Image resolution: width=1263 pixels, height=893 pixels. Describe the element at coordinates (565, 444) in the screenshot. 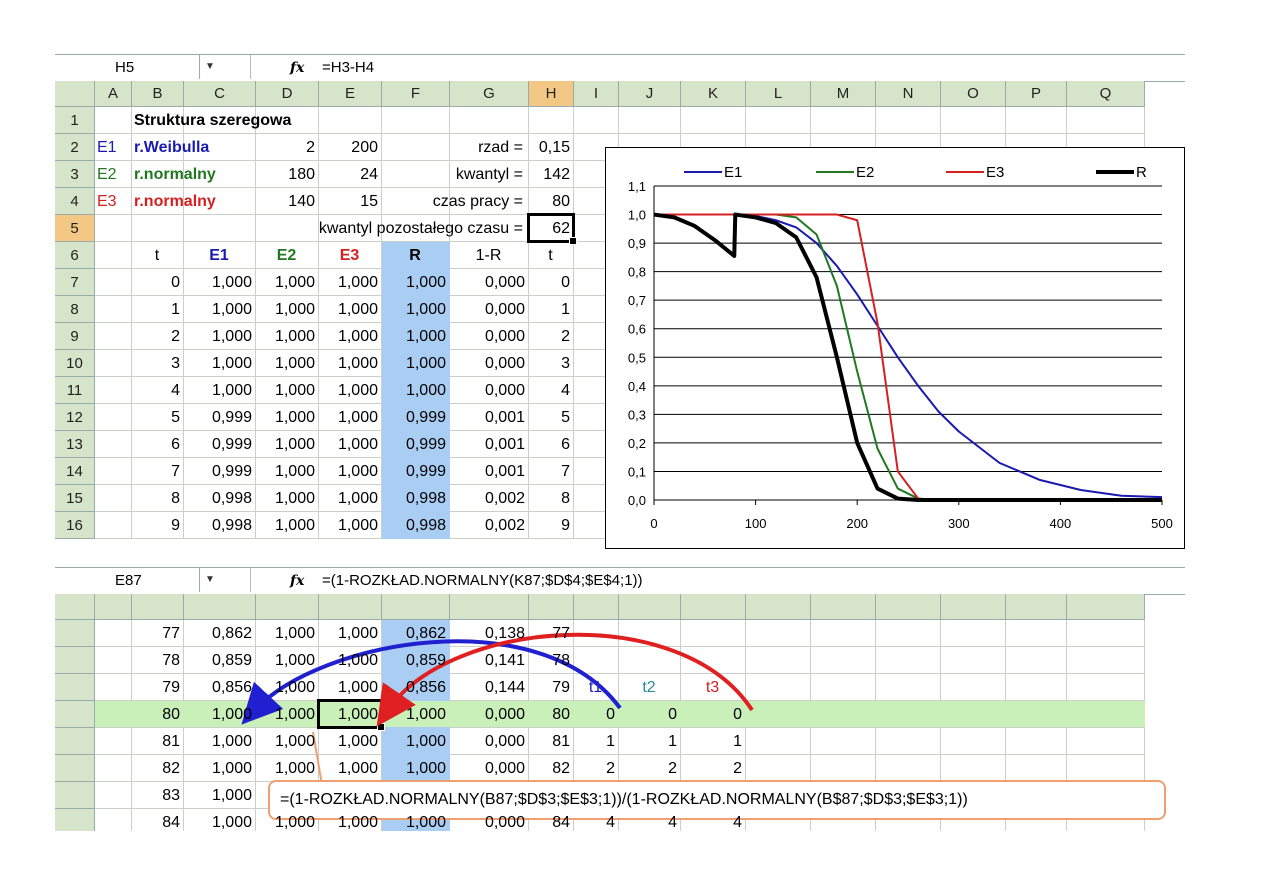

I see `table-cell: 6` at that location.